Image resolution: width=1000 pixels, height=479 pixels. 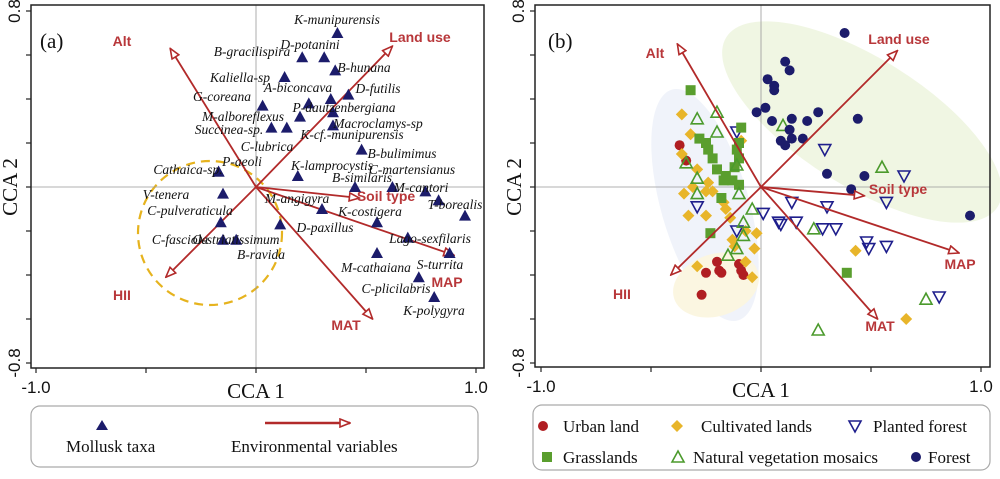 I want to click on y-tick-label: -0.8, so click(x=14, y=362).